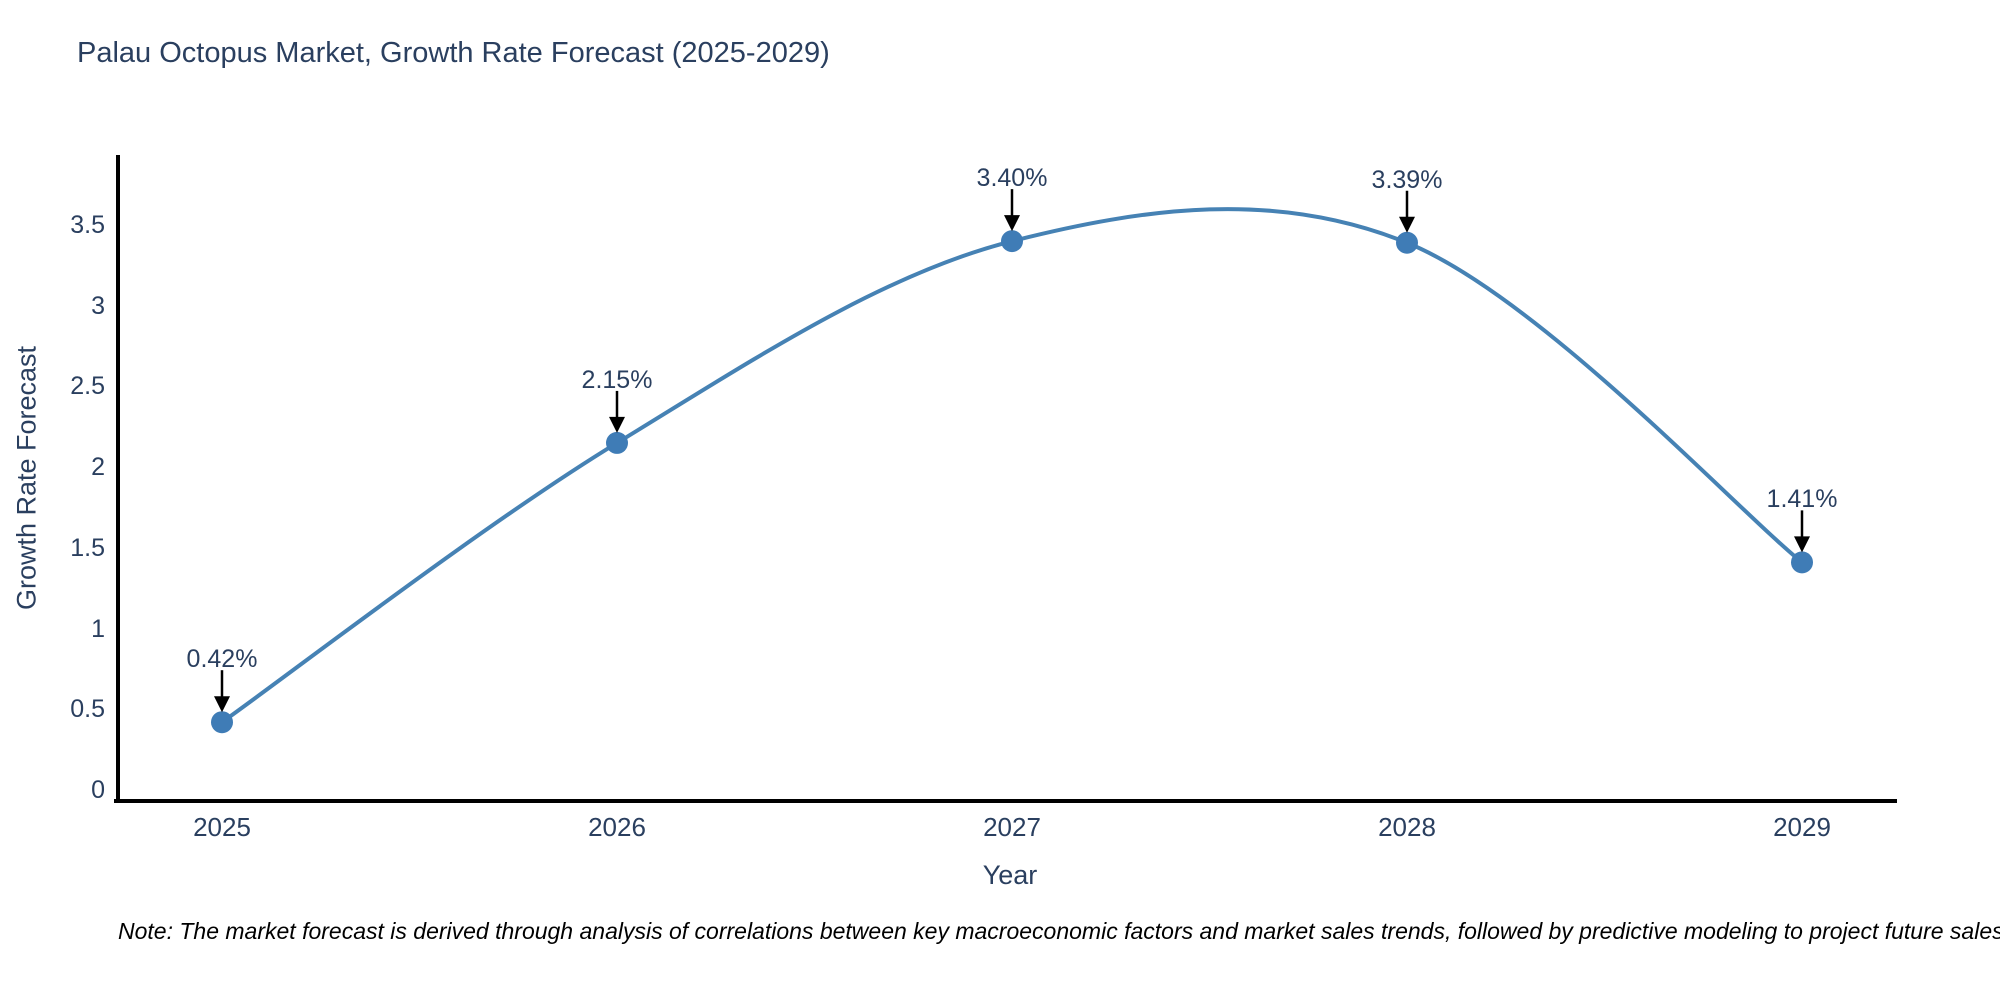 The height and width of the screenshot is (1000, 2000). I want to click on y-tick-label: 1, so click(98, 628).